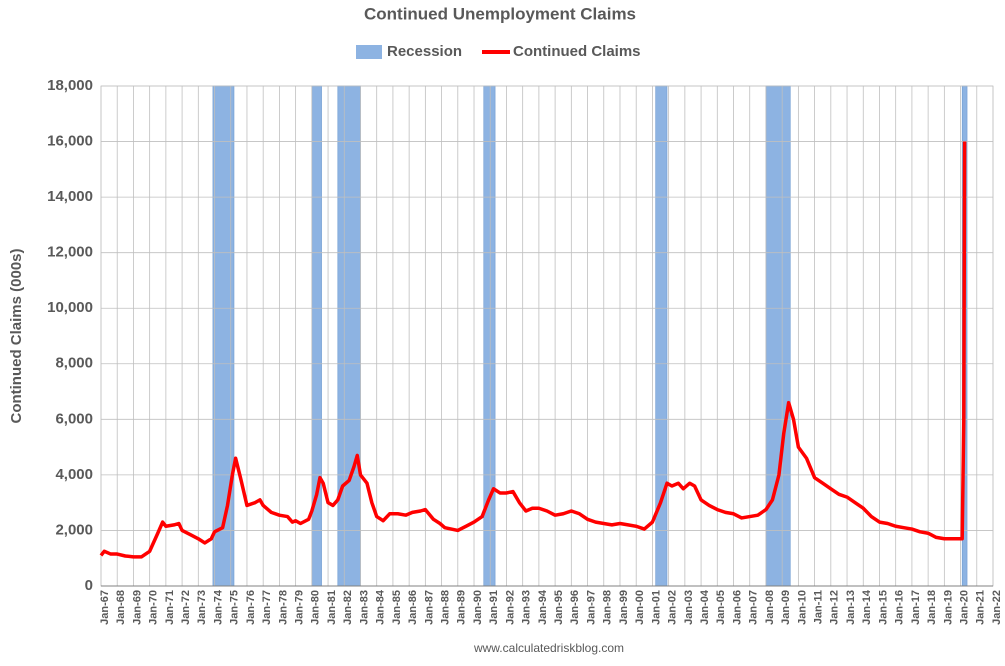  Describe the element at coordinates (932, 607) in the screenshot. I see `x-tick-label: Jan-18` at that location.